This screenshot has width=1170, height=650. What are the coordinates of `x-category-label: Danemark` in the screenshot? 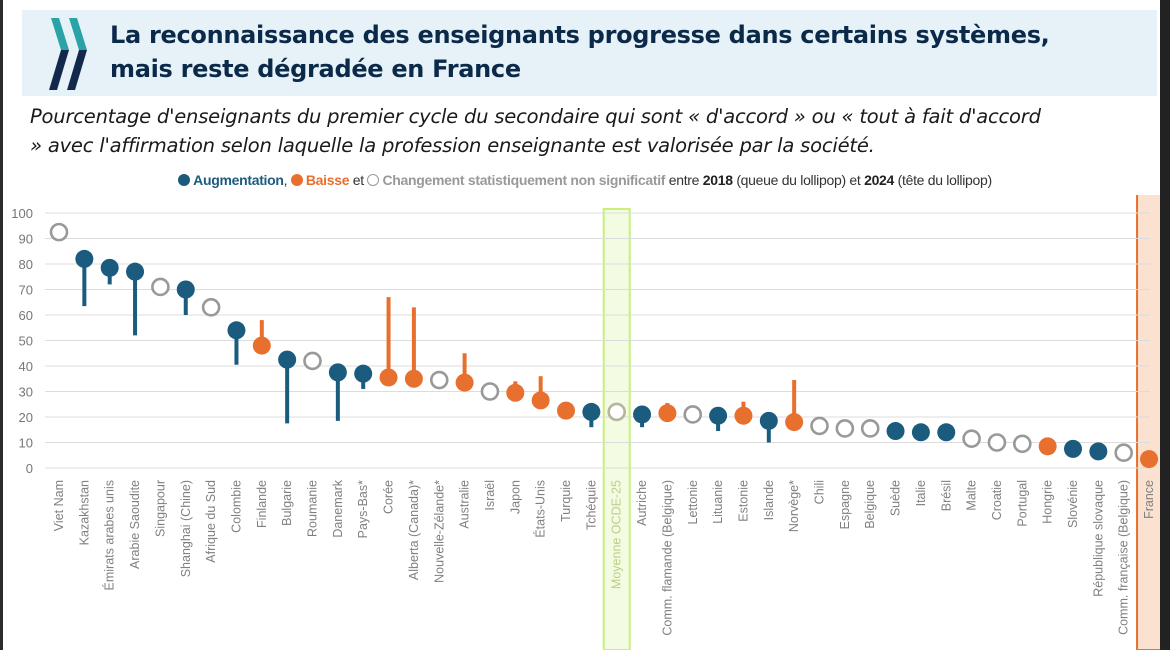 It's located at (338, 508).